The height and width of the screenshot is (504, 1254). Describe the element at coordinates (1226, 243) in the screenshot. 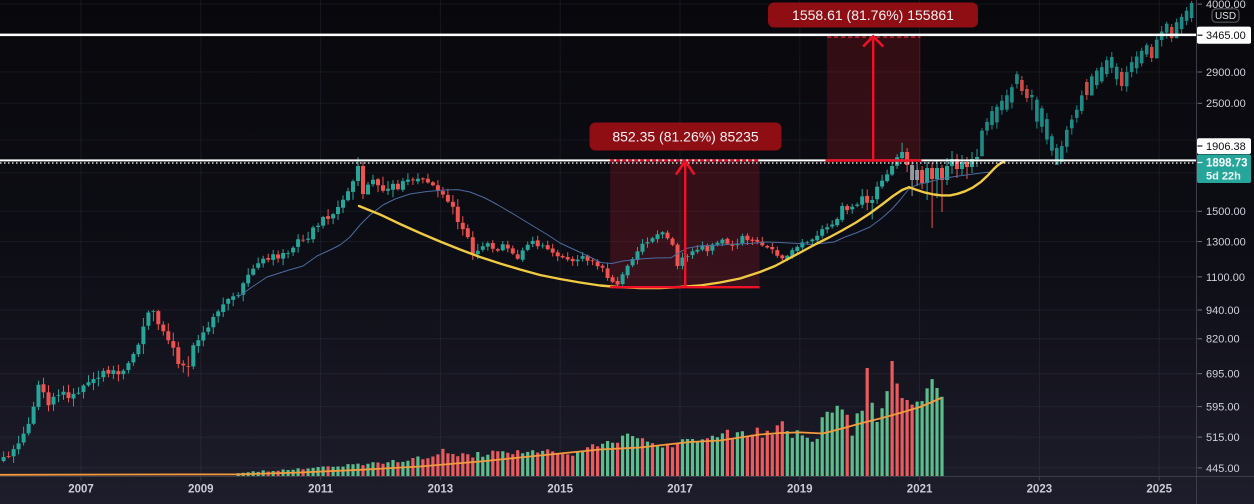

I see `svg-text: 1300.00` at that location.